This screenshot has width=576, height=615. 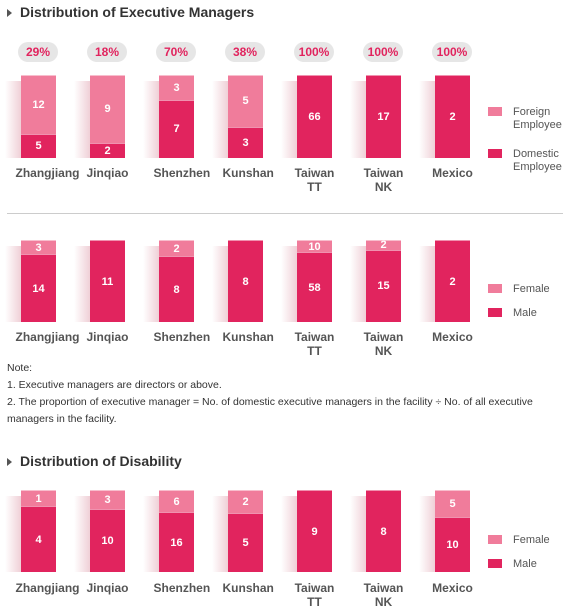 What do you see at coordinates (384, 180) in the screenshot?
I see `x-tick-label: Taiwan NK` at bounding box center [384, 180].